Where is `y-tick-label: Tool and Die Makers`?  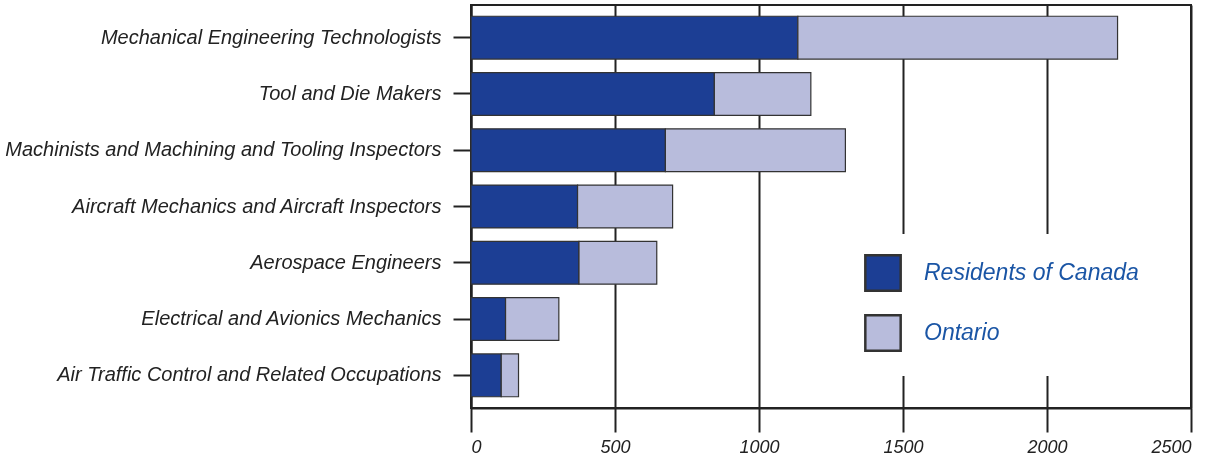 y-tick-label: Tool and Die Makers is located at coordinates (350, 92).